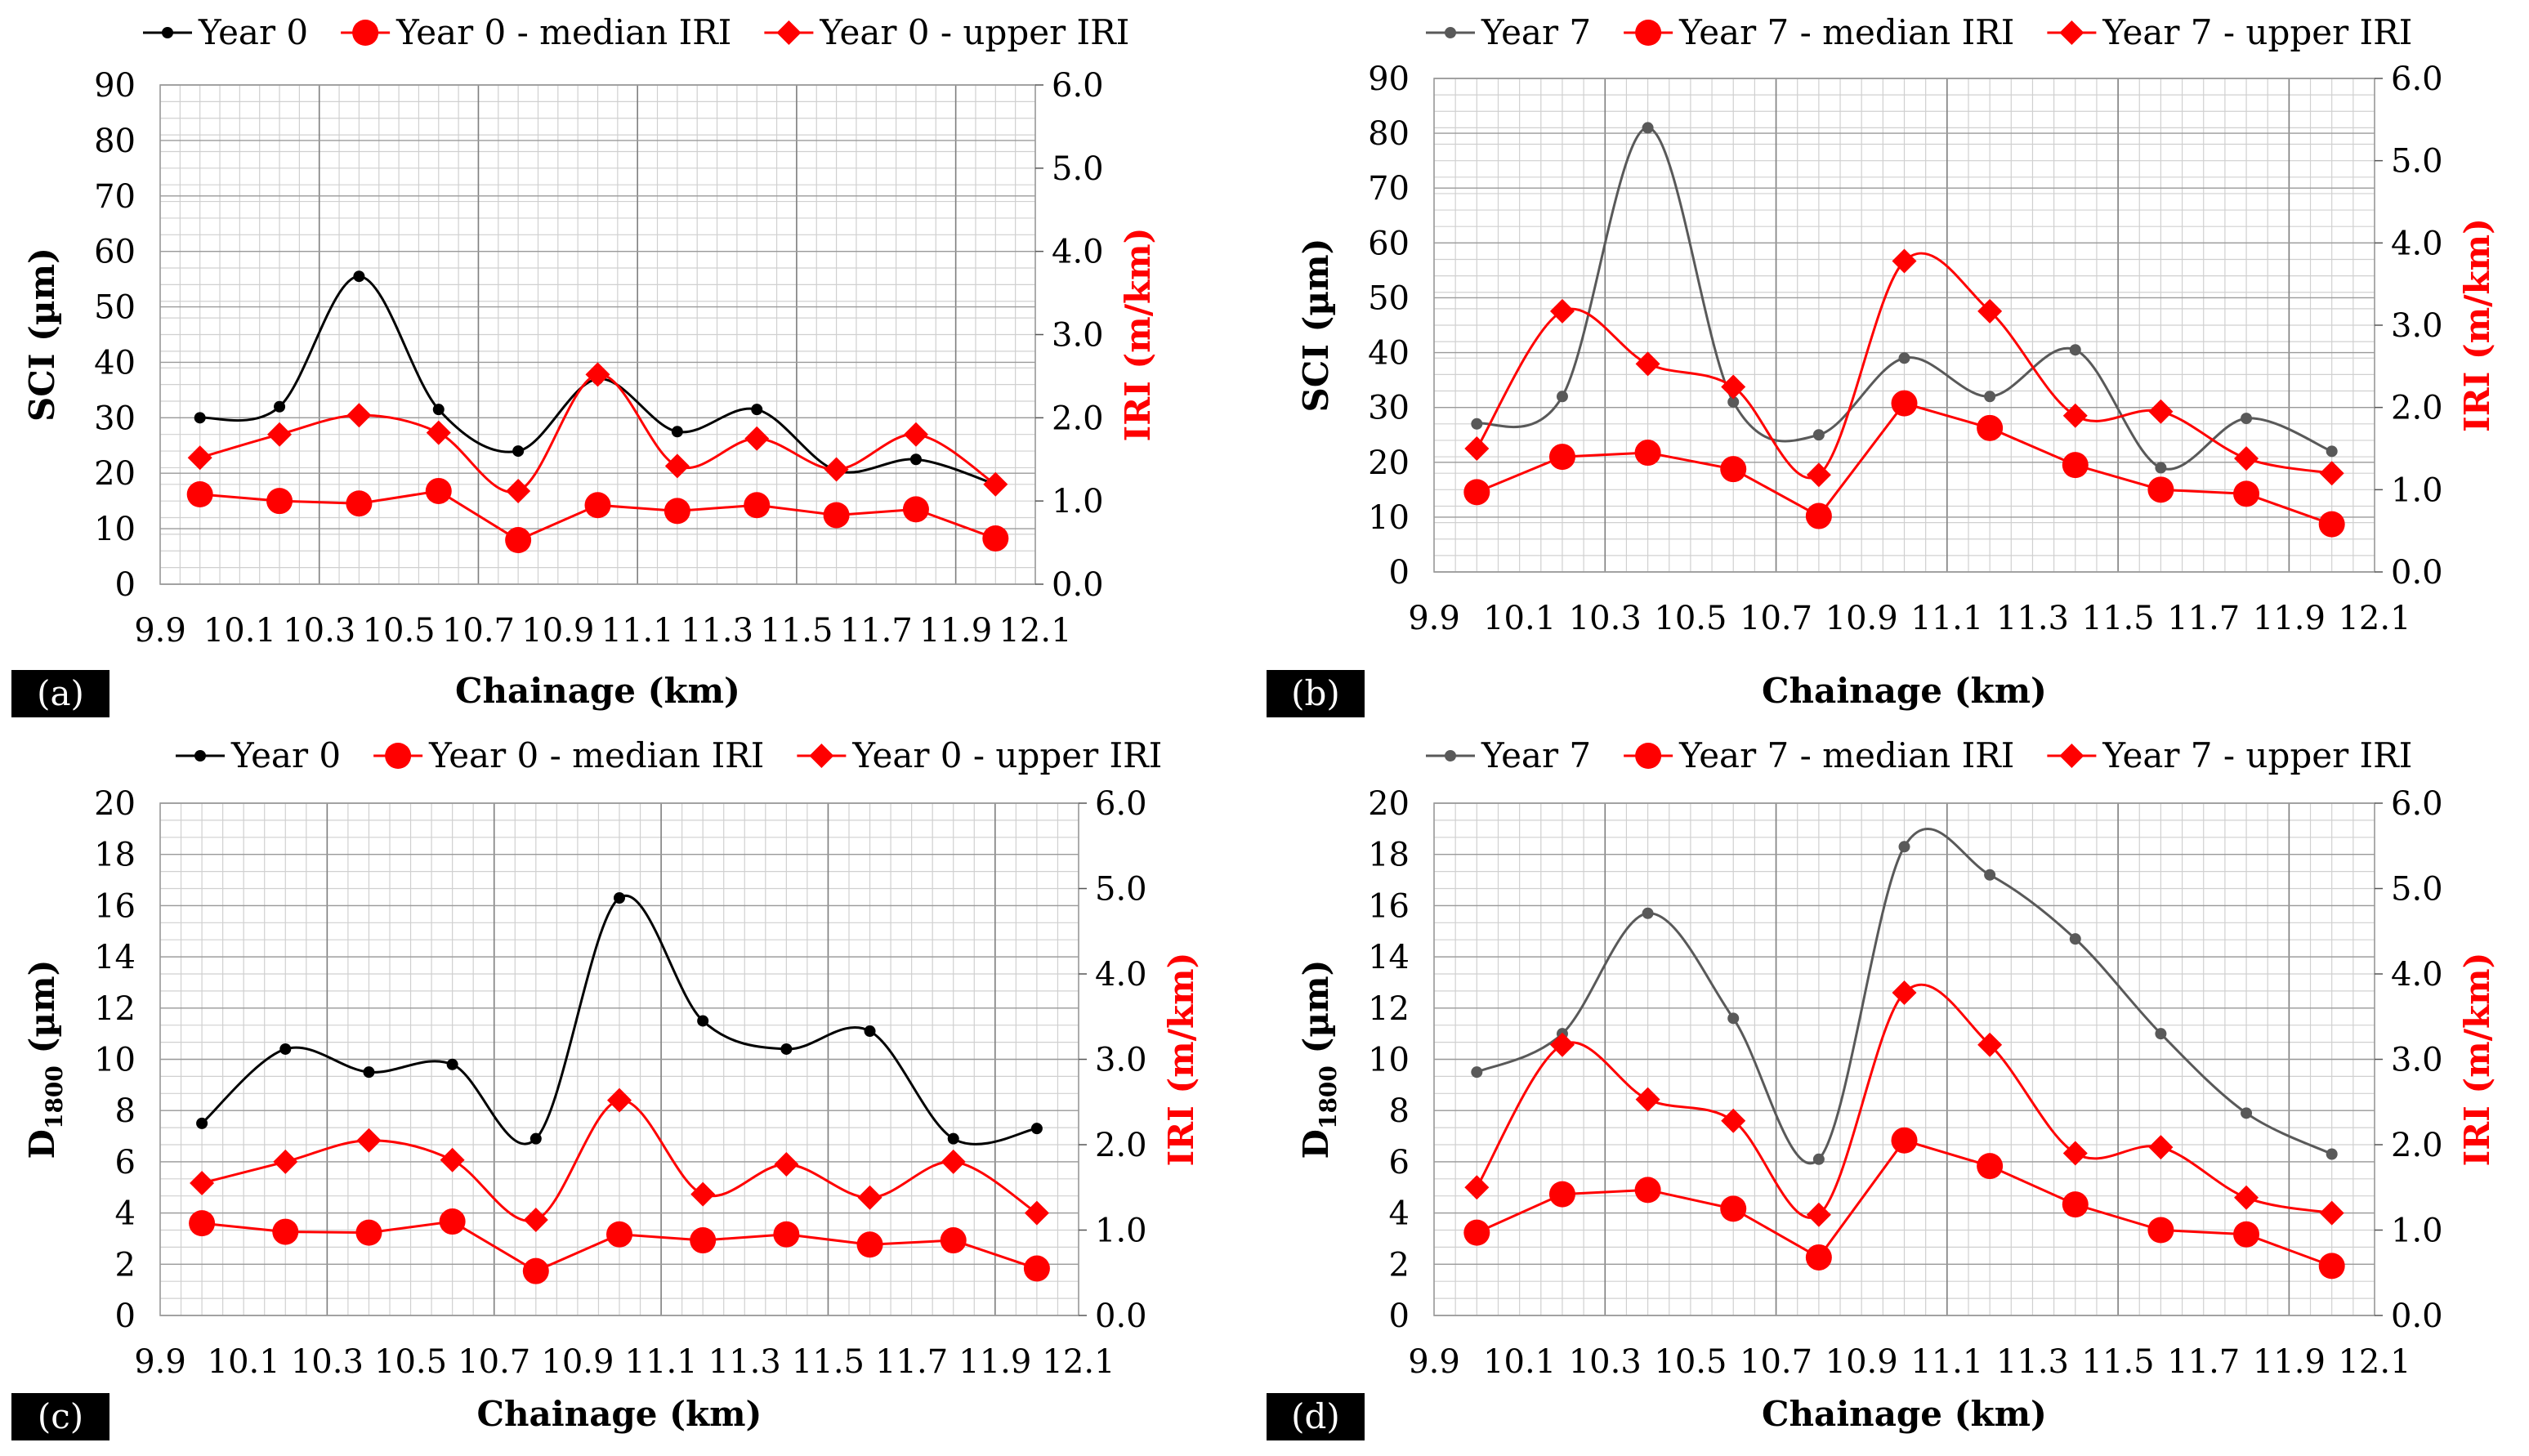 The width and height of the screenshot is (2529, 1456). I want to click on y-left-axis-title: SCI (µm), so click(1316, 326).